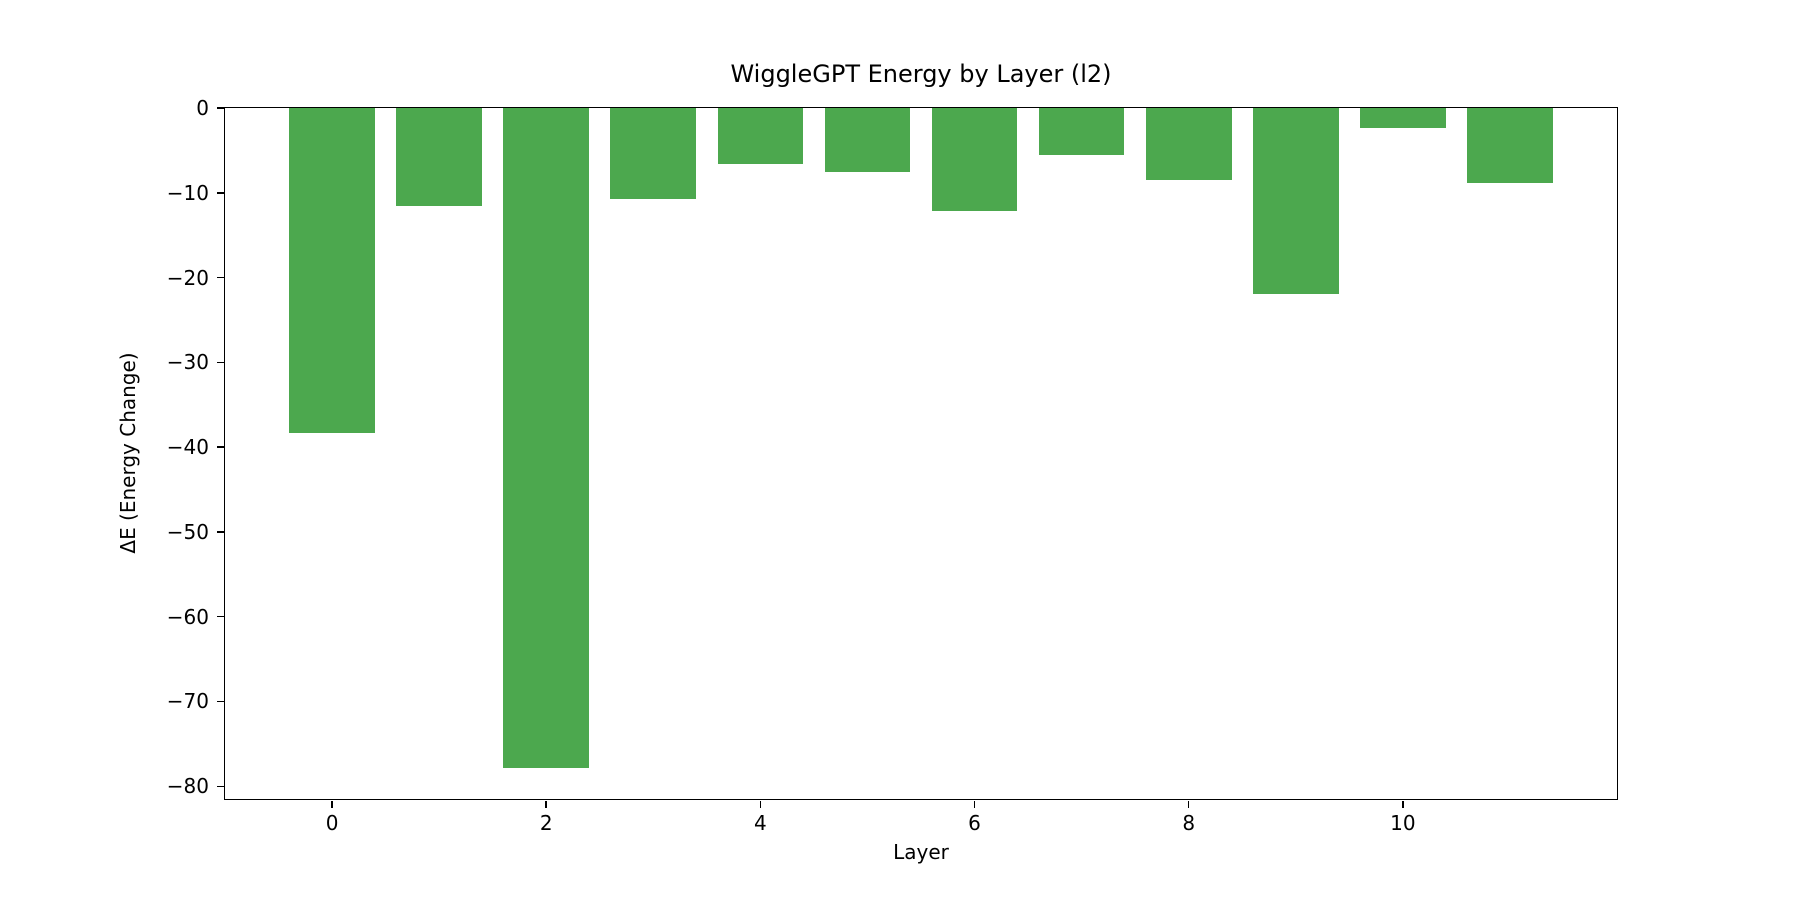 The image size is (1800, 900). What do you see at coordinates (921, 74) in the screenshot?
I see `chart-title: WiggleGPT Energy by Layer (l2)` at bounding box center [921, 74].